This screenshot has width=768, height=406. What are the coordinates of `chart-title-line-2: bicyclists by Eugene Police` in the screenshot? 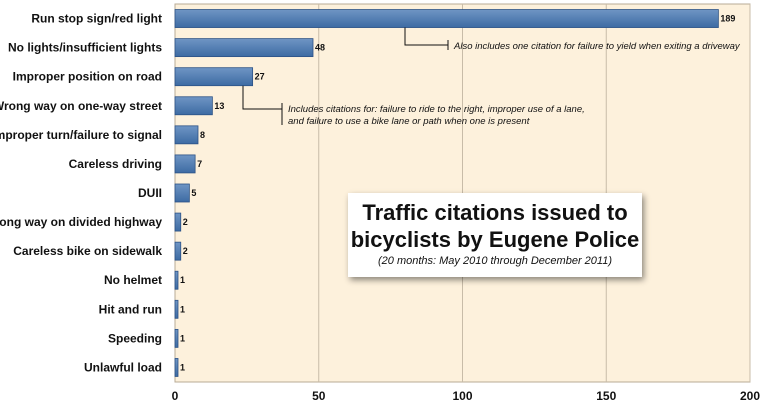 It's located at (495, 239).